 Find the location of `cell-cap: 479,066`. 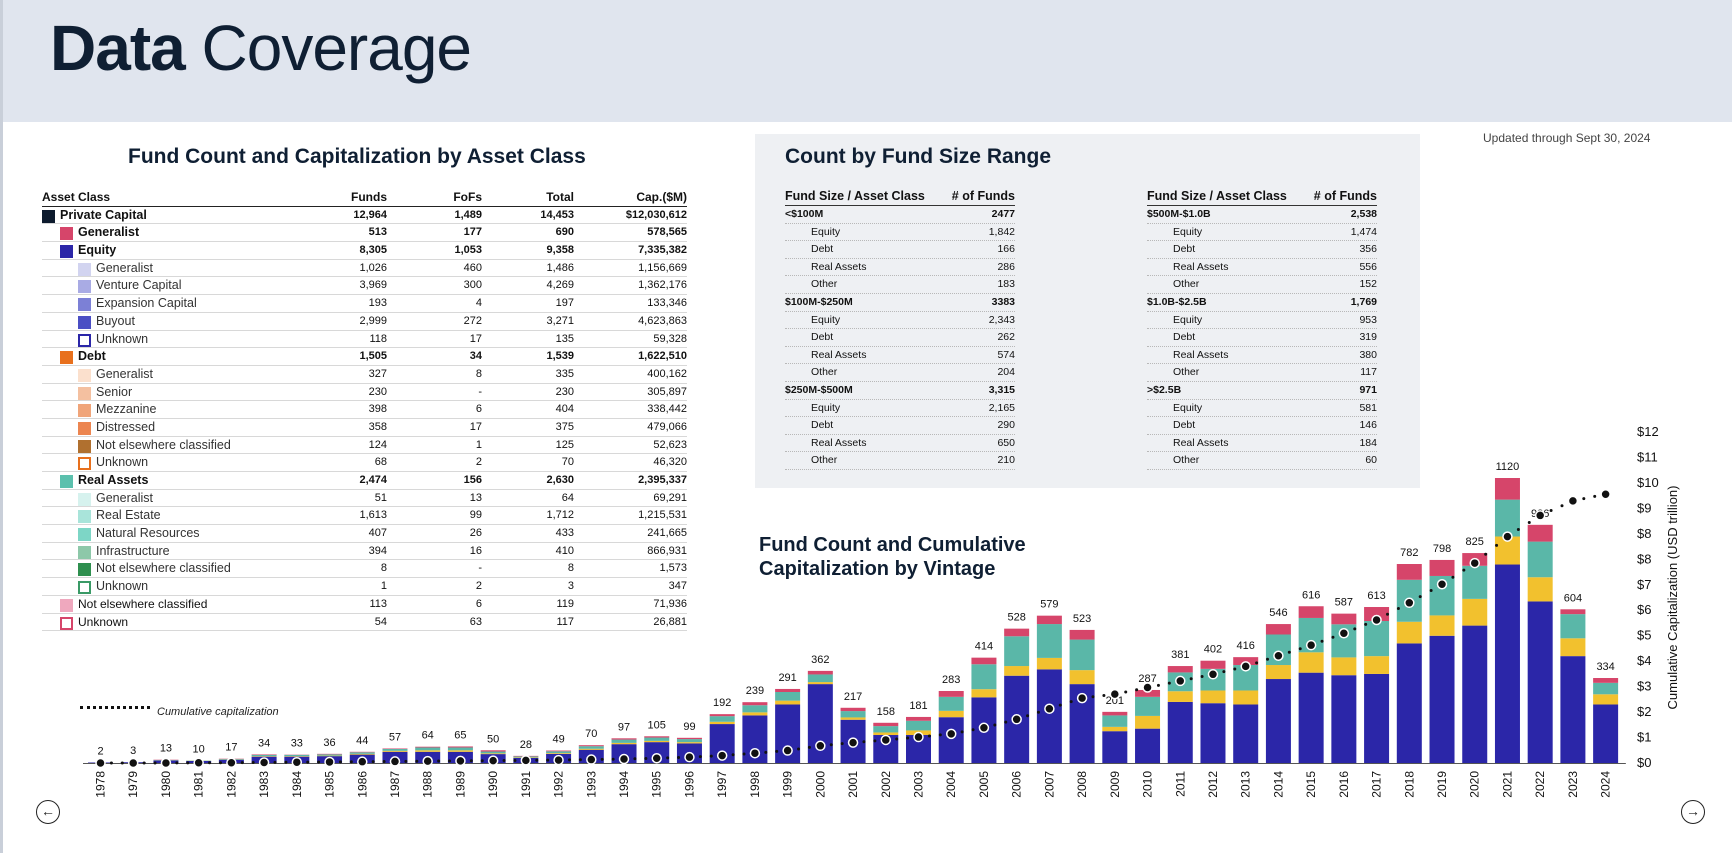

cell-cap: 479,066 is located at coordinates (667, 426).